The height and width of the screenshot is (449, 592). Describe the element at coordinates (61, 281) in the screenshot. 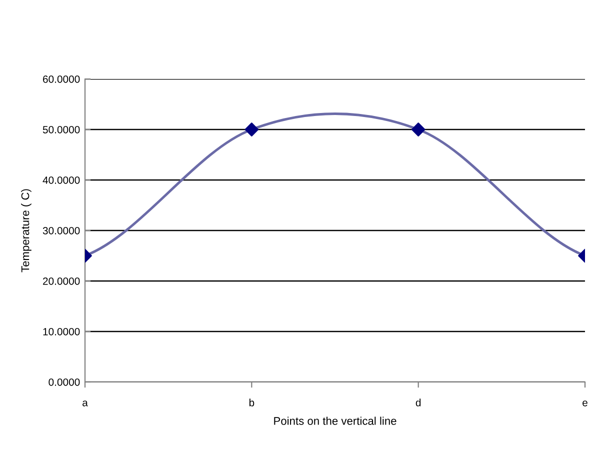

I see `y-tick-label: 20.0000` at that location.